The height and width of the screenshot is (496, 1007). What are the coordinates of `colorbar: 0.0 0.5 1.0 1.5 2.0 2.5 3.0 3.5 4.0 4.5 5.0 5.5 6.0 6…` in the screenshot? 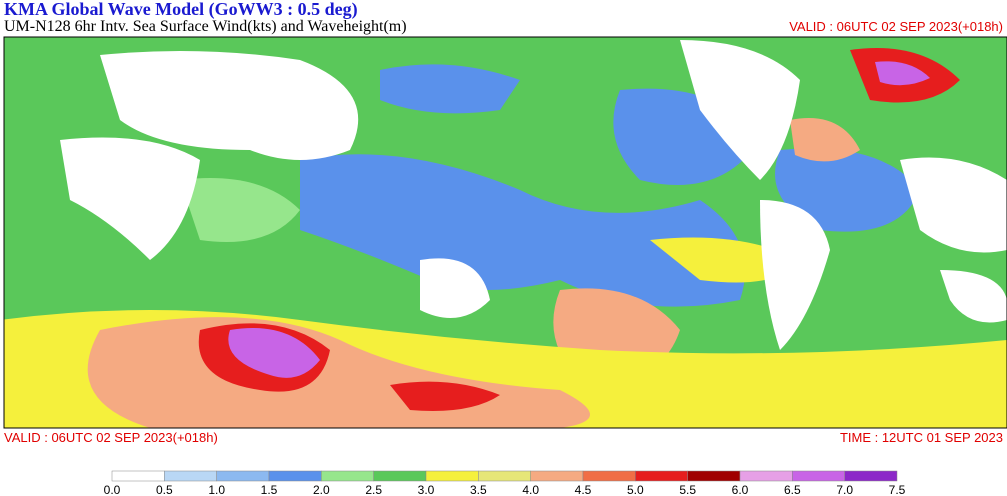 It's located at (505, 483).